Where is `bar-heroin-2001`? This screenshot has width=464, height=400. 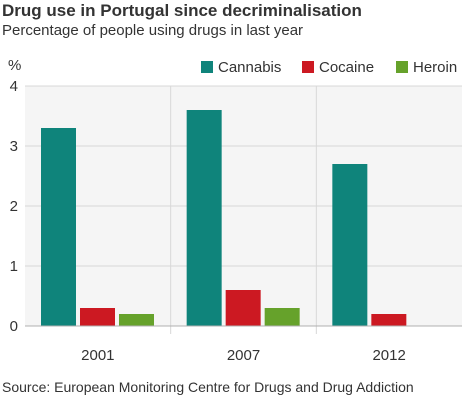
bar-heroin-2001 is located at coordinates (136, 320).